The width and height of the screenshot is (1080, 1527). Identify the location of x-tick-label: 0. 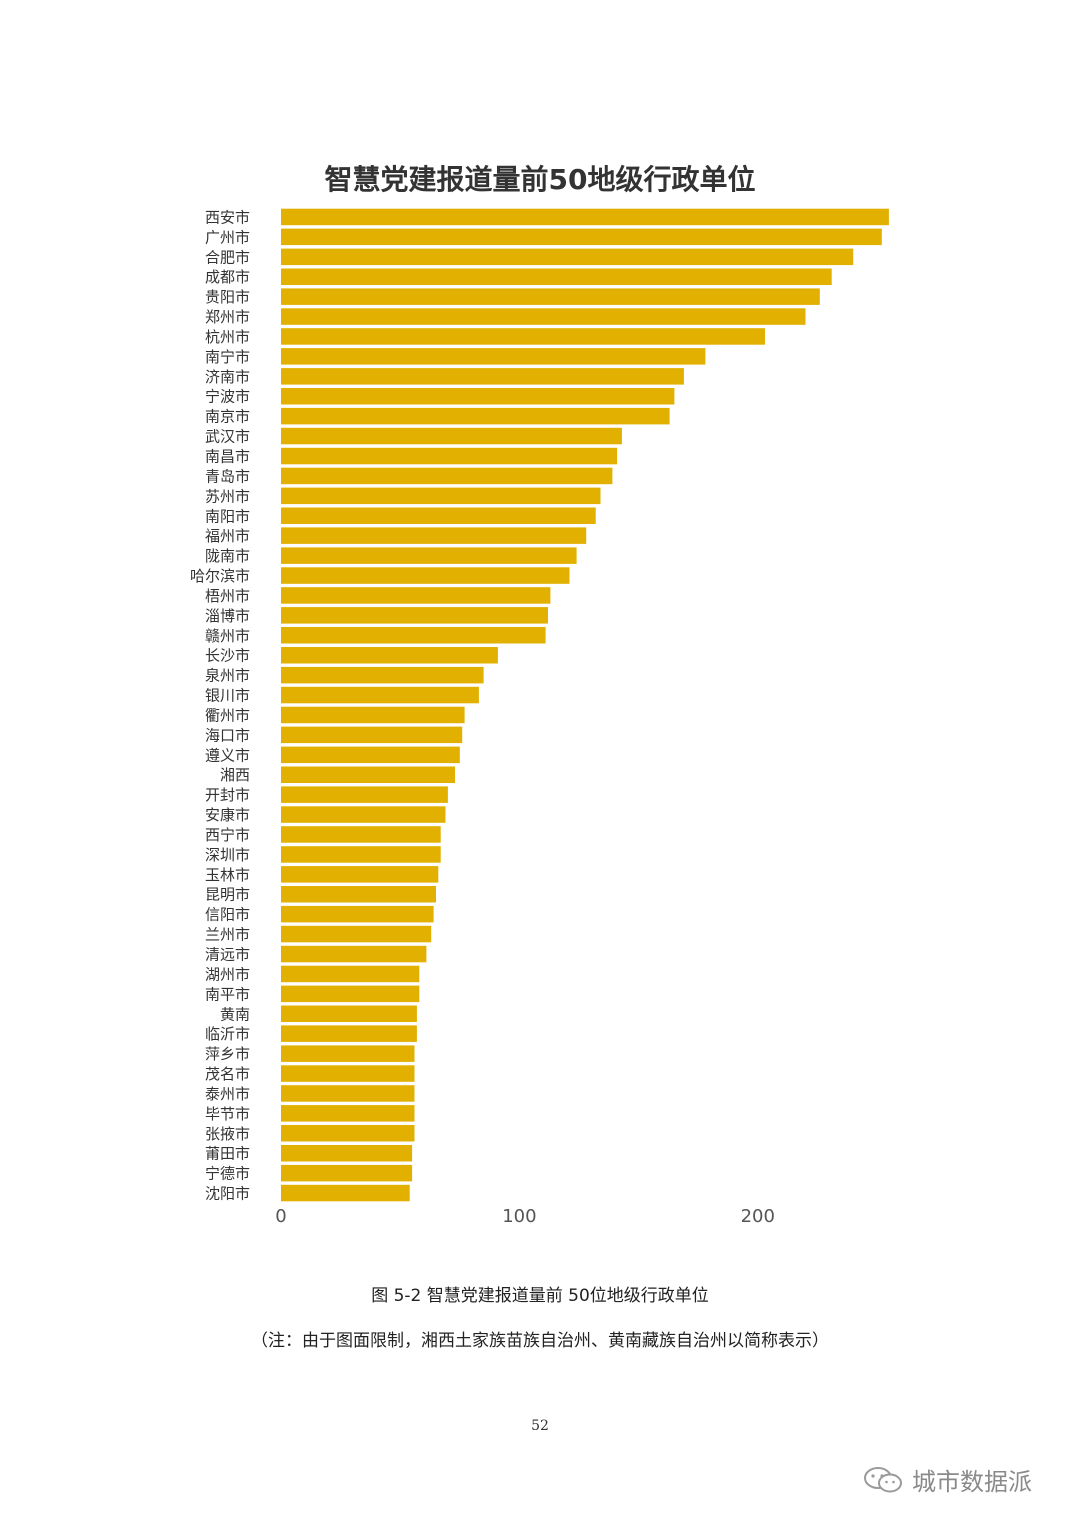
(280, 1216).